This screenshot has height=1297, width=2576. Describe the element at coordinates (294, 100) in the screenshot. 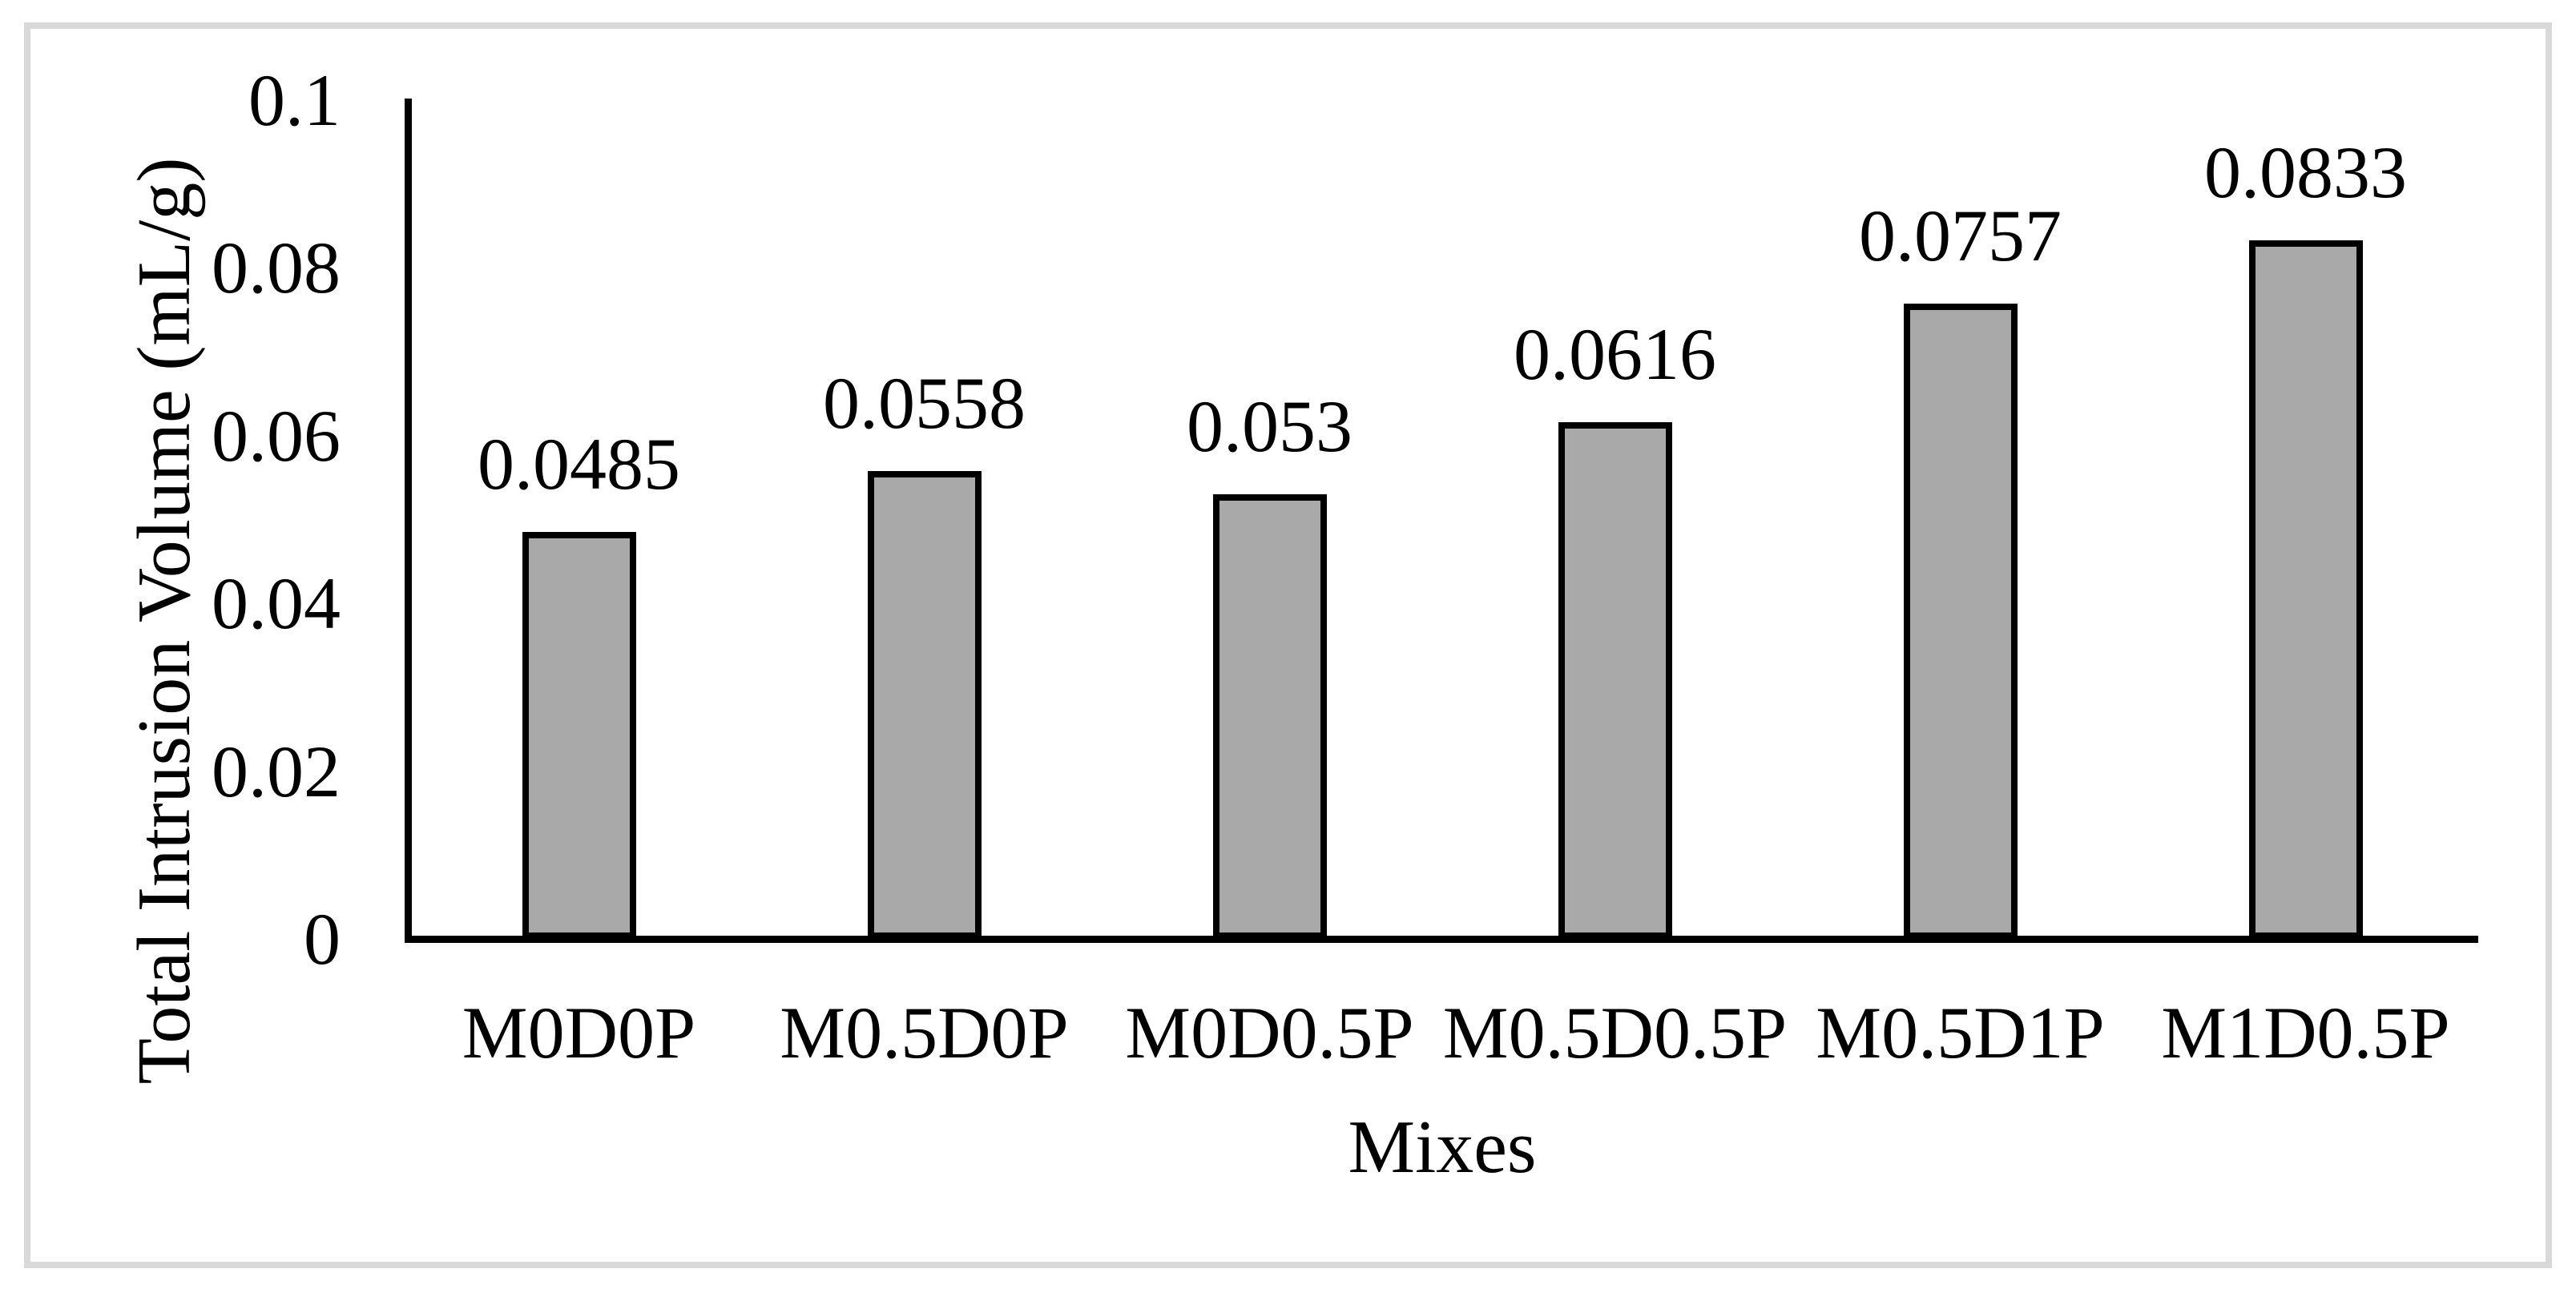

I see `y-tick-label: 0.1` at that location.